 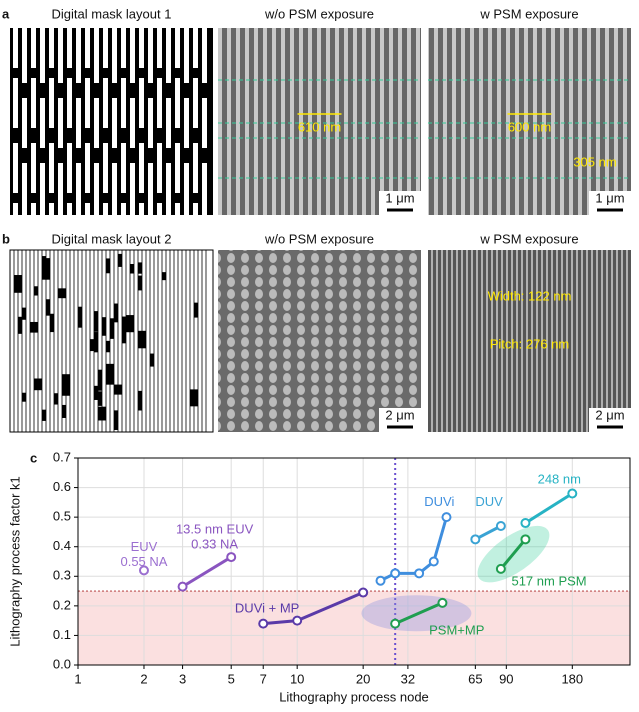 I want to click on scale-label: 1 μm, so click(x=399, y=197).